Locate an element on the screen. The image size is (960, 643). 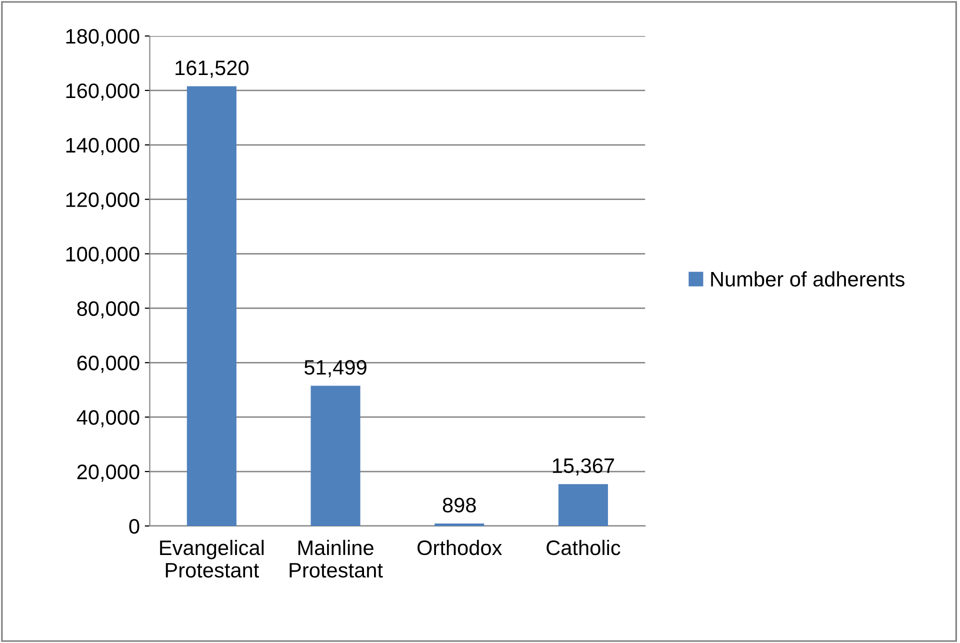
data-label: 898 is located at coordinates (459, 505).